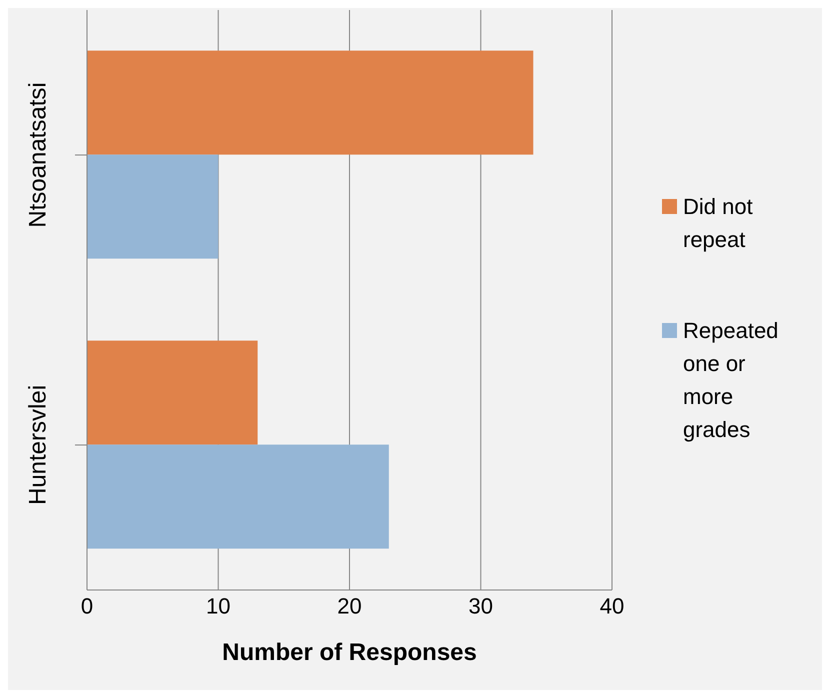 The image size is (830, 698). What do you see at coordinates (38, 445) in the screenshot?
I see `y-tick-label: Huntersvlei` at bounding box center [38, 445].